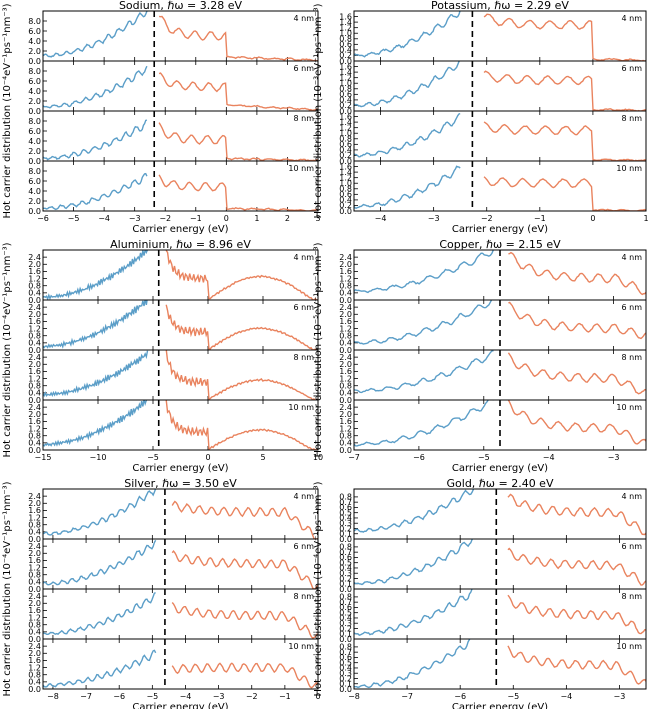  I want to click on panel-8-nm: 0.00.40.81.21.62.02.4 8 nm, so click(493, 377).